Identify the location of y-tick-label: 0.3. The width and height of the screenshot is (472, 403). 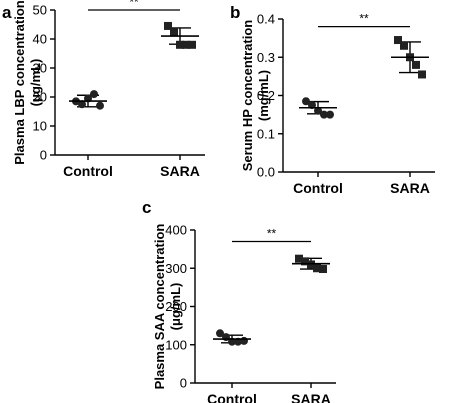
(266, 57).